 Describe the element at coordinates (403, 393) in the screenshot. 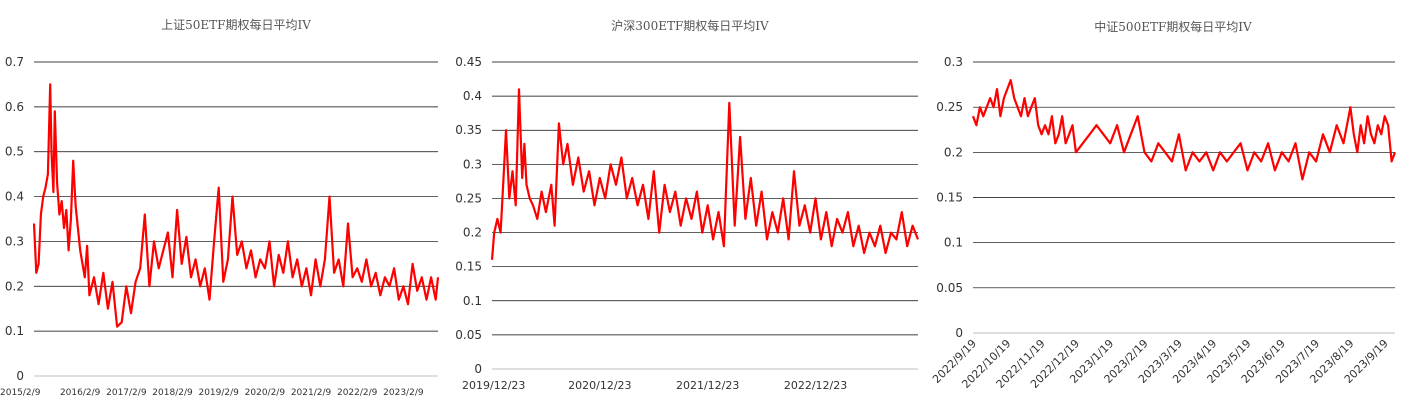

I see `x-tick-label: 2023/2/9` at that location.